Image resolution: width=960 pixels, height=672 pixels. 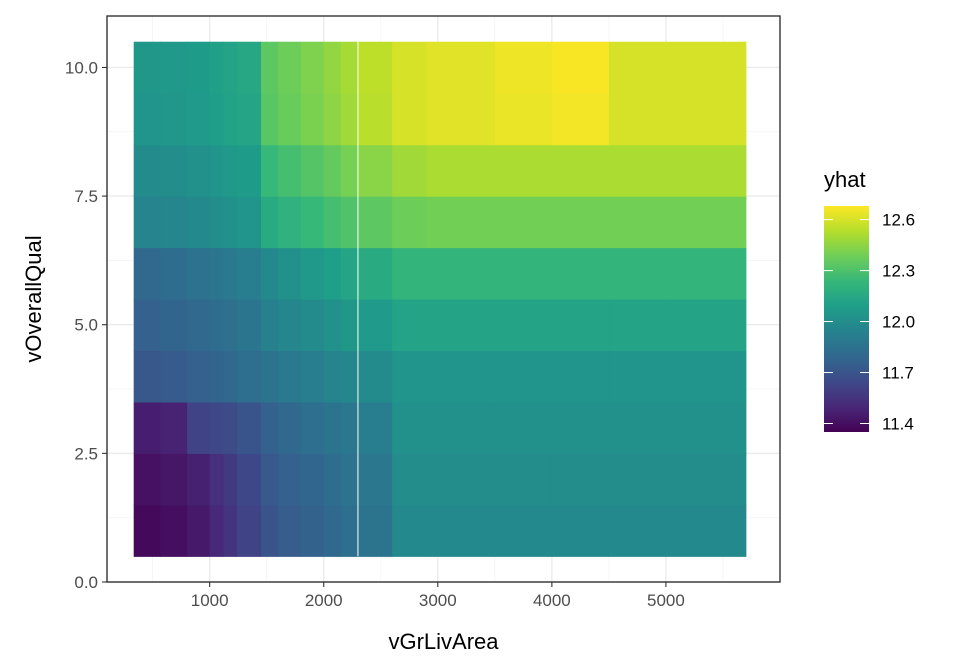 I want to click on y-tick-label: 0.0, so click(x=86, y=582).